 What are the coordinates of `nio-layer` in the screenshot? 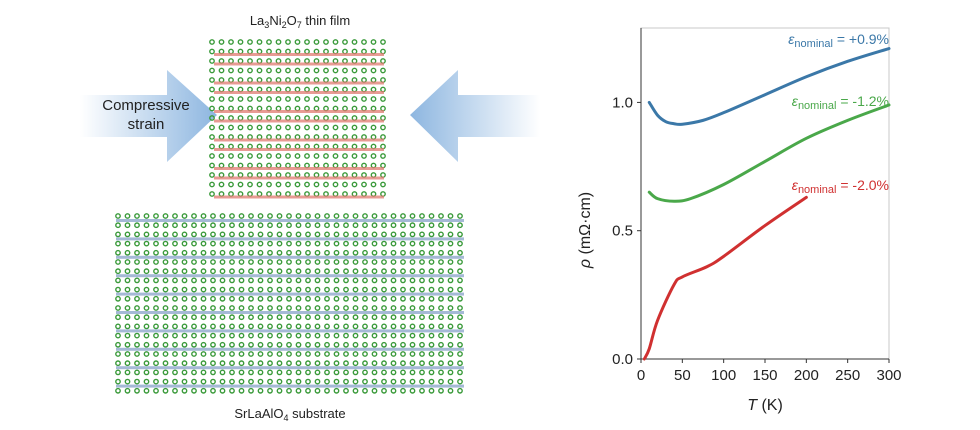 It's located at (299, 111).